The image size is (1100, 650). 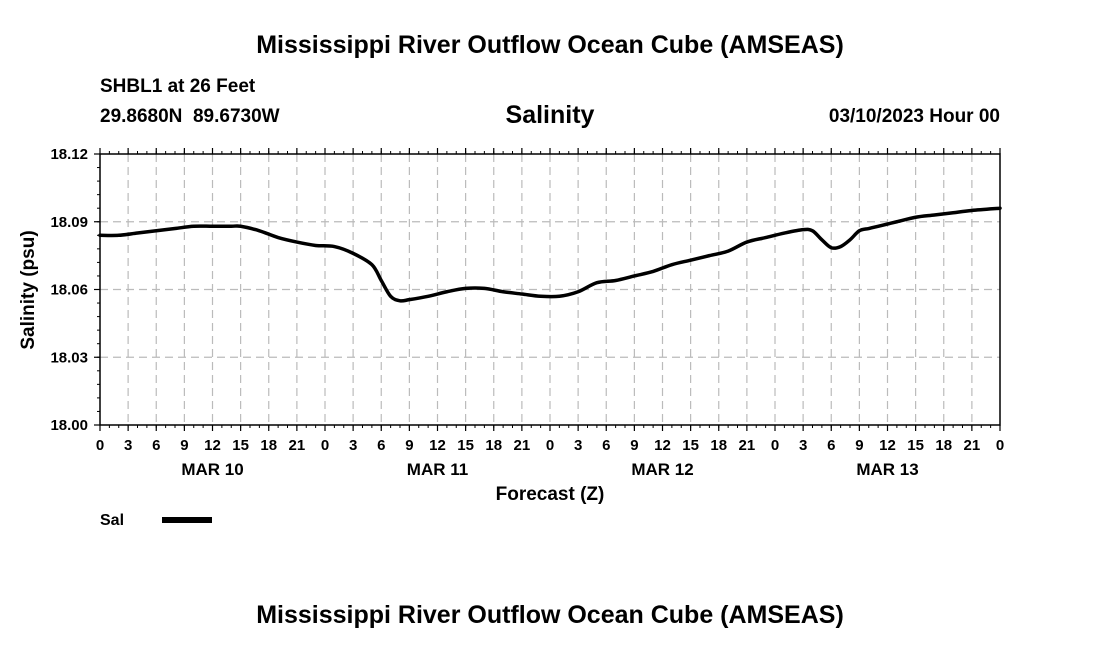 What do you see at coordinates (549, 469) in the screenshot?
I see `day-labels: MAR 10 MAR 11 MAR 12 MAR 13` at bounding box center [549, 469].